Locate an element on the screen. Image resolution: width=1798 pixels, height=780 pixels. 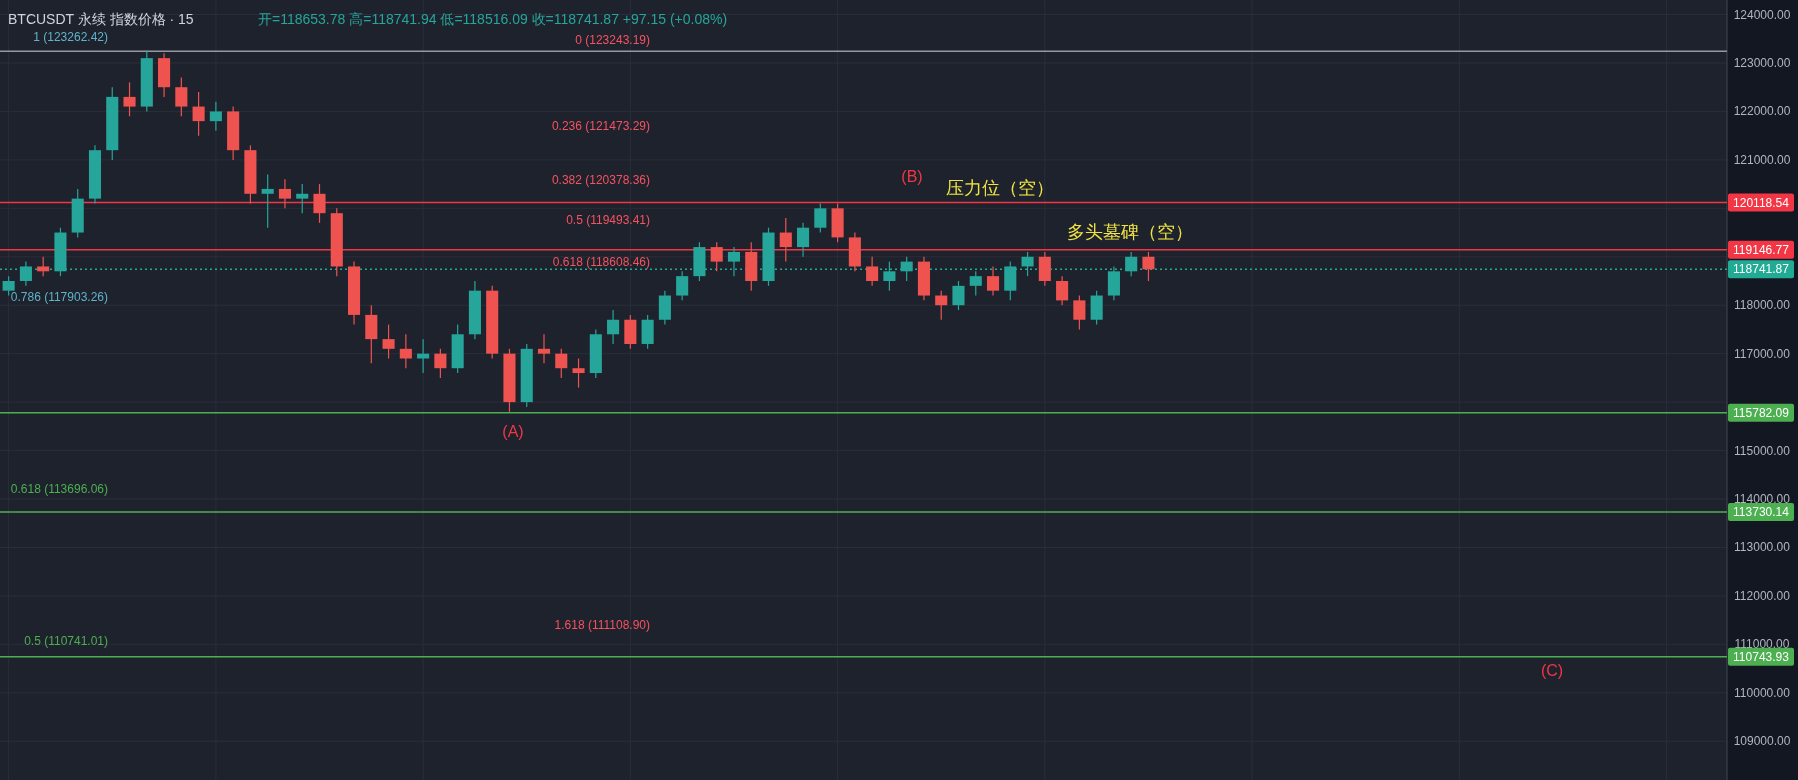
annotation: 0.382 (120378.36) is located at coordinates (600, 180).